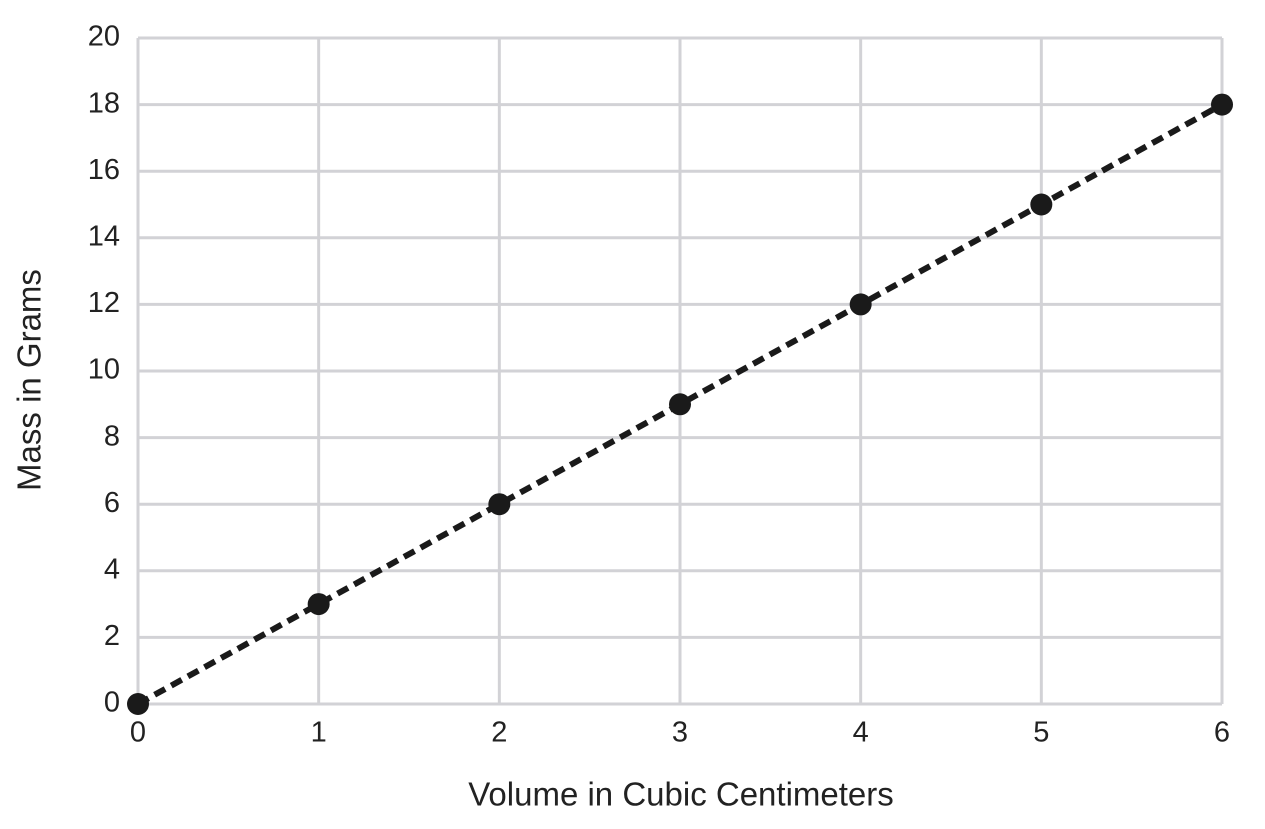 This screenshot has width=1265, height=829. Describe the element at coordinates (112, 569) in the screenshot. I see `y-tick-label: 4` at that location.